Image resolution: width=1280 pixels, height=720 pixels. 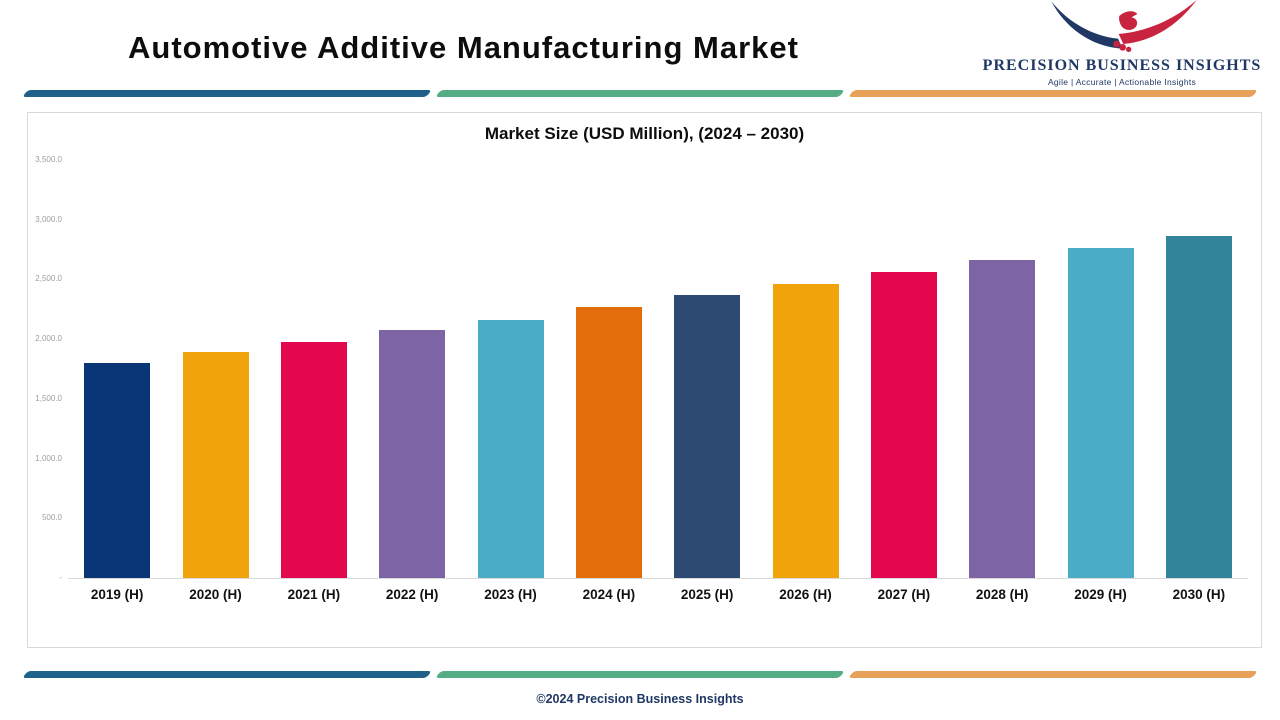 What do you see at coordinates (805, 594) in the screenshot?
I see `x-axis-label: 2026 (H)` at bounding box center [805, 594].